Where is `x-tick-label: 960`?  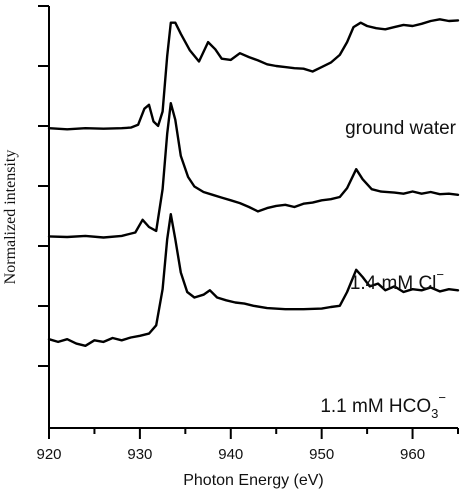
x-tick-label: 960 is located at coordinates (412, 454).